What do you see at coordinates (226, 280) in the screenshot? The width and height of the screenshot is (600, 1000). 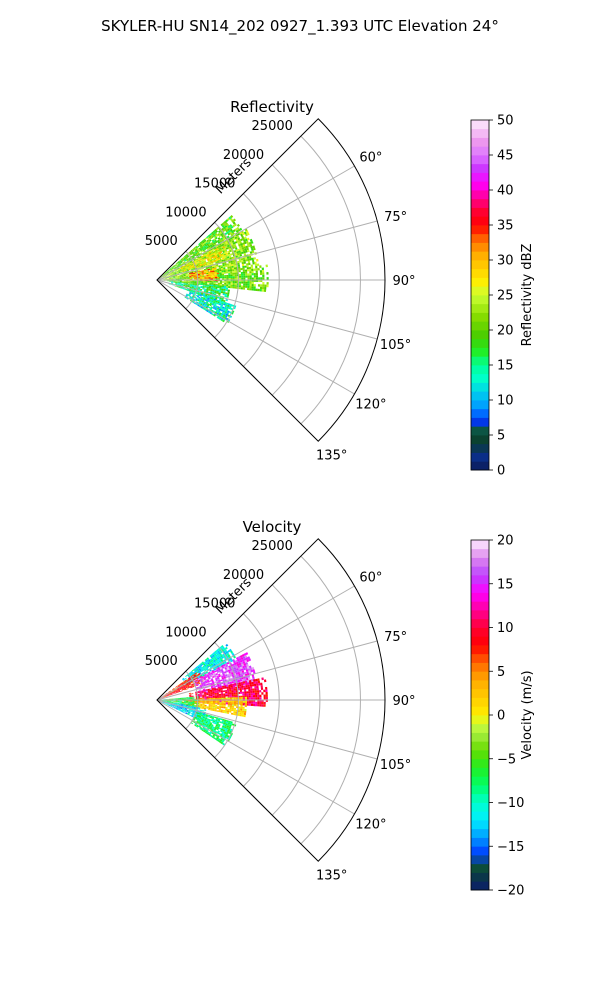 I see `range-ring` at bounding box center [226, 280].